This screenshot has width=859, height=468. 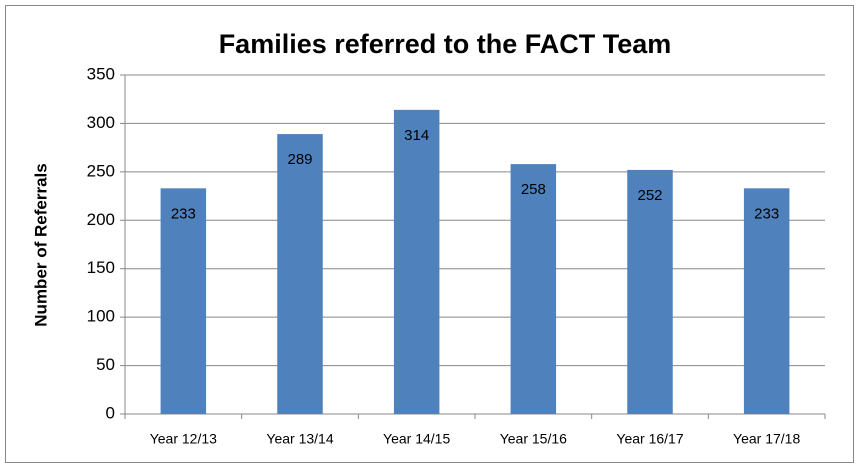 What do you see at coordinates (299, 439) in the screenshot?
I see `x-tick-label: Year 13/14` at bounding box center [299, 439].